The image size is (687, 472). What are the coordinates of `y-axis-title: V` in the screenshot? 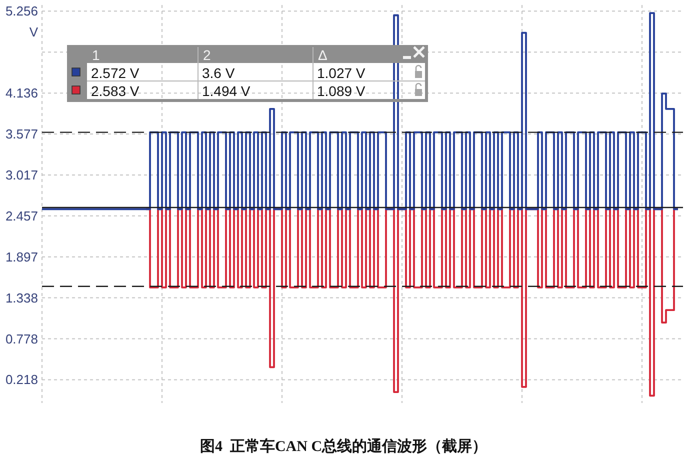 It's located at (33, 32).